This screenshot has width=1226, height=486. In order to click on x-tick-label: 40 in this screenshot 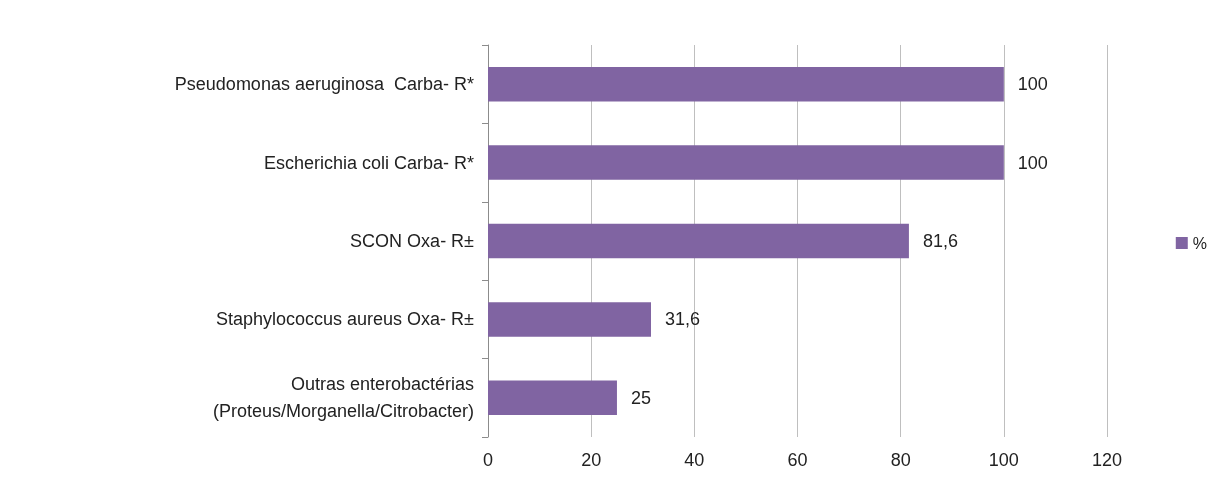, I will do `click(694, 460)`.